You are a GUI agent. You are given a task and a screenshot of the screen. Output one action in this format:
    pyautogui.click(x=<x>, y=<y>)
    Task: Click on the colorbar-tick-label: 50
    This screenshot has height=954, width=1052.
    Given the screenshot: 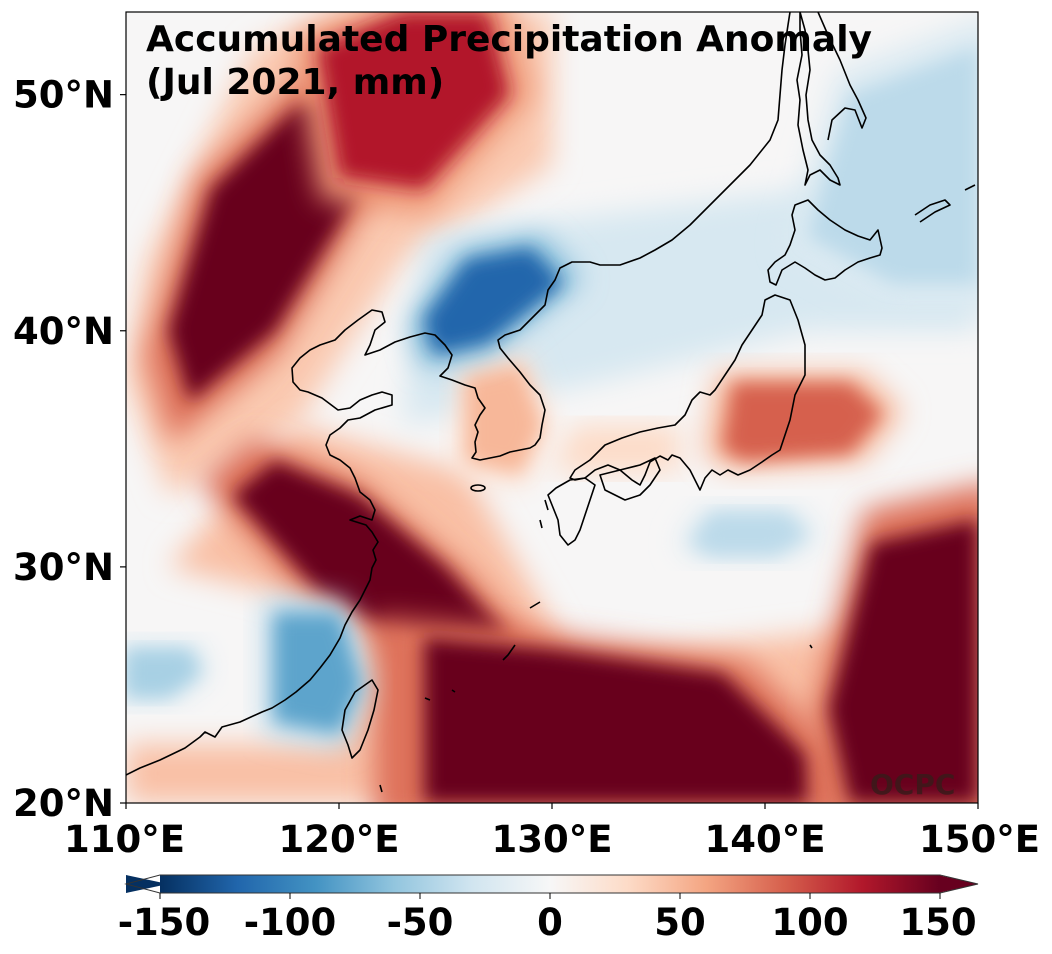 What is the action you would take?
    pyautogui.click(x=680, y=922)
    